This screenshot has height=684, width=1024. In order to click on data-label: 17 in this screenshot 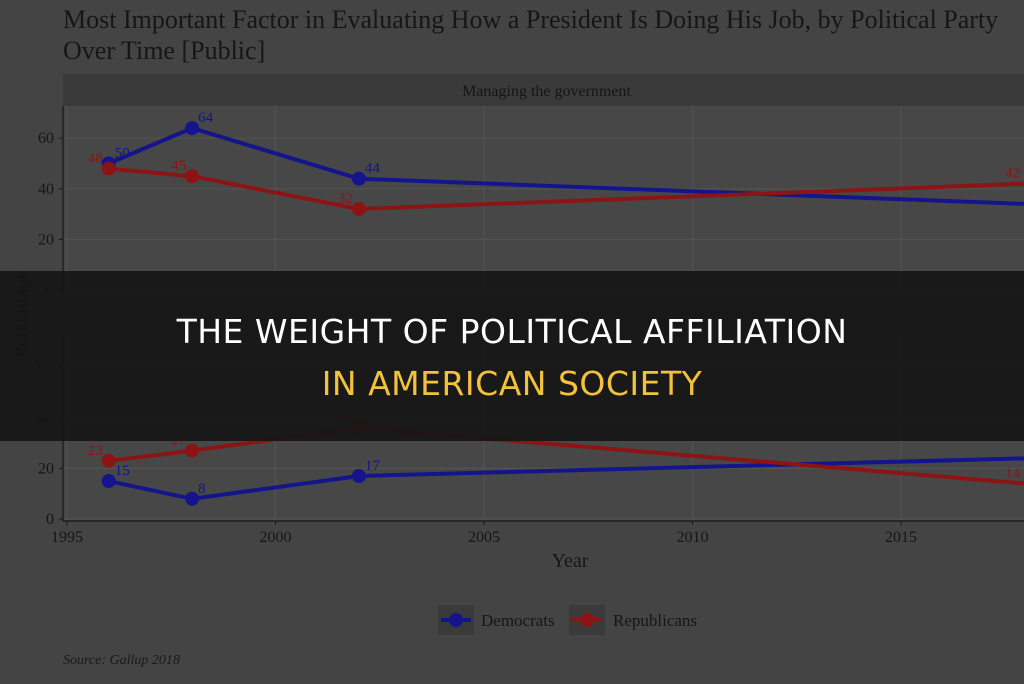, I will do `click(373, 466)`.